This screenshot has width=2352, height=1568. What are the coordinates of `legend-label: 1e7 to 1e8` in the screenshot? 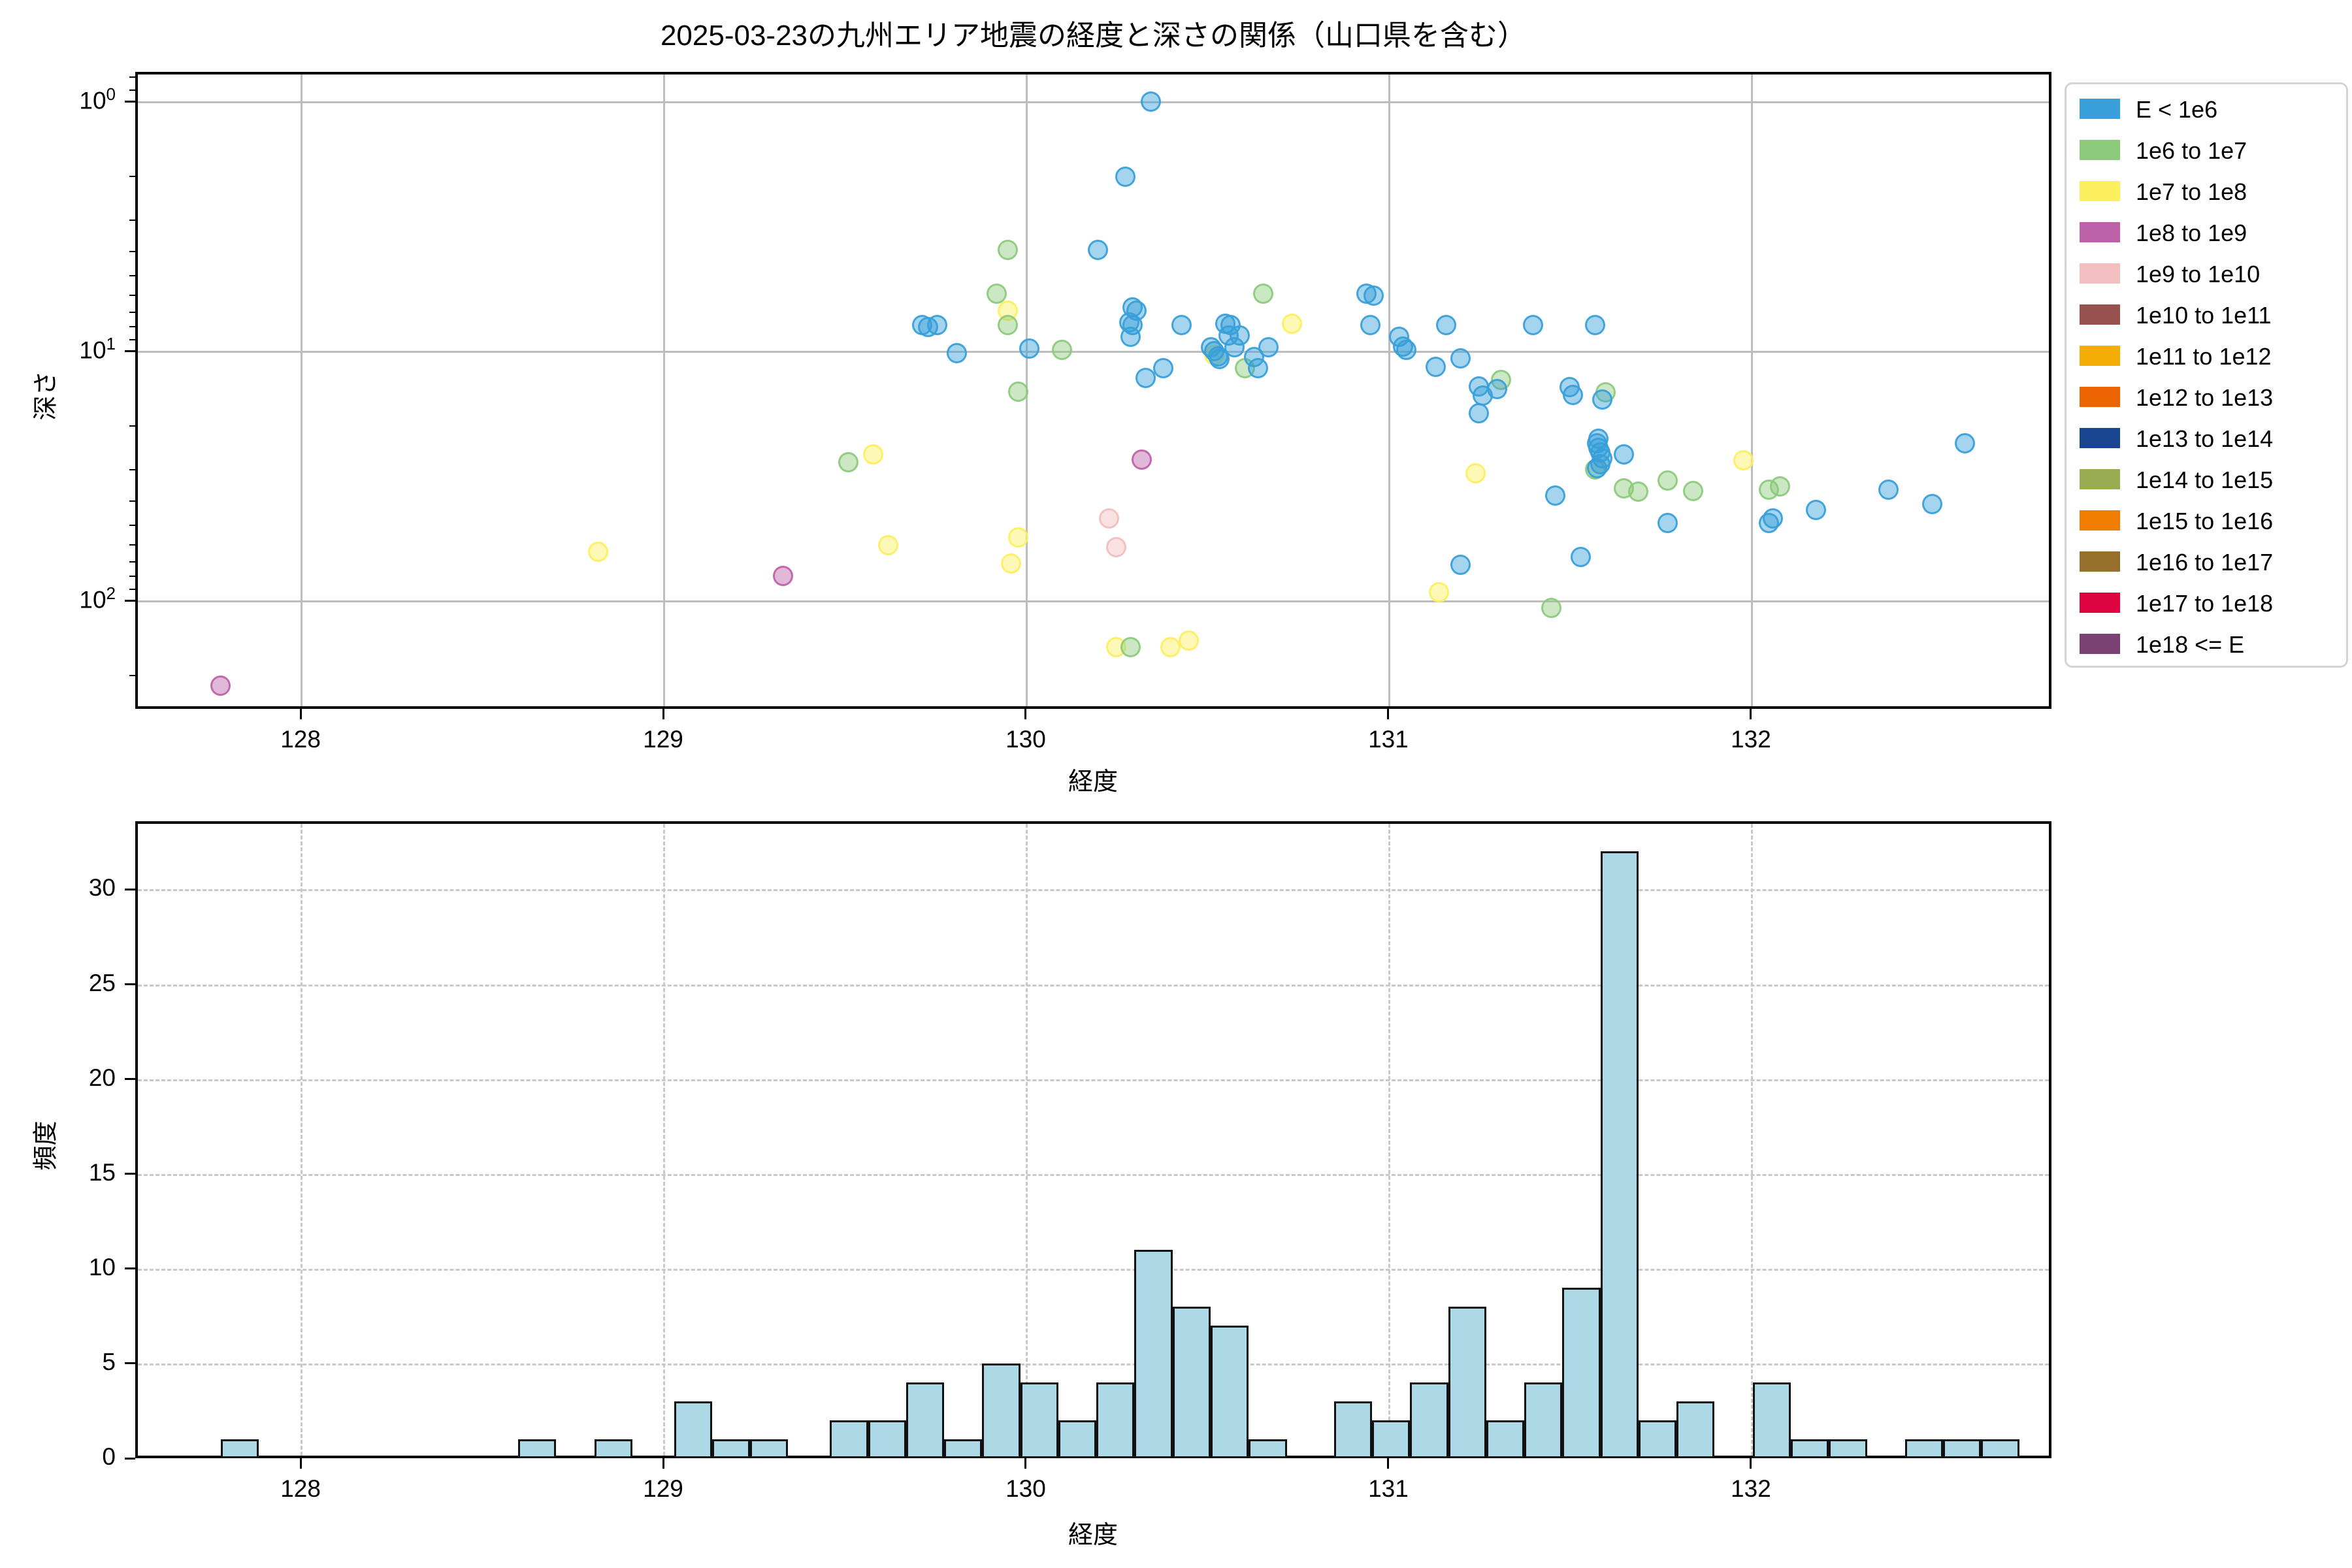 It's located at (2191, 191).